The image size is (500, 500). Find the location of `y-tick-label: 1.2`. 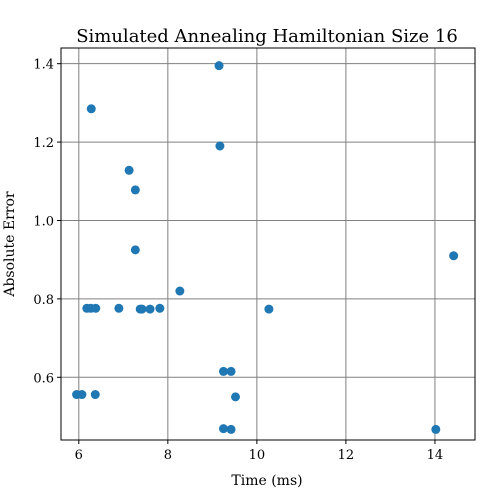

y-tick-label: 1.2 is located at coordinates (43, 143).